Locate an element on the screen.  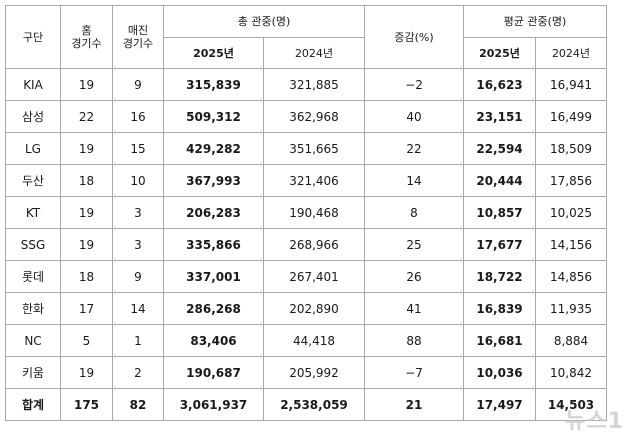
cell-team-total: 합계 is located at coordinates (33, 404).